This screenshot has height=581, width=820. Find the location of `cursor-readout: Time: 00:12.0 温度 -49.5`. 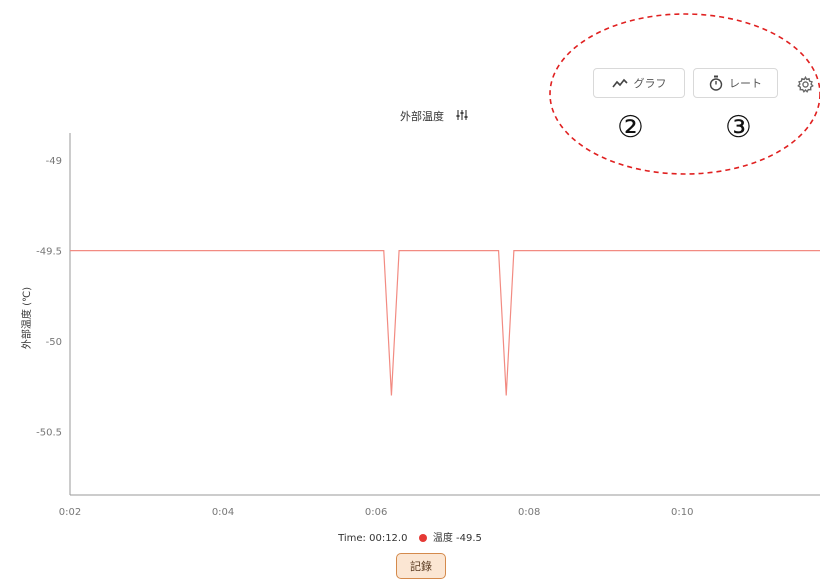

cursor-readout: Time: 00:12.0 温度 -49.5 is located at coordinates (410, 536).